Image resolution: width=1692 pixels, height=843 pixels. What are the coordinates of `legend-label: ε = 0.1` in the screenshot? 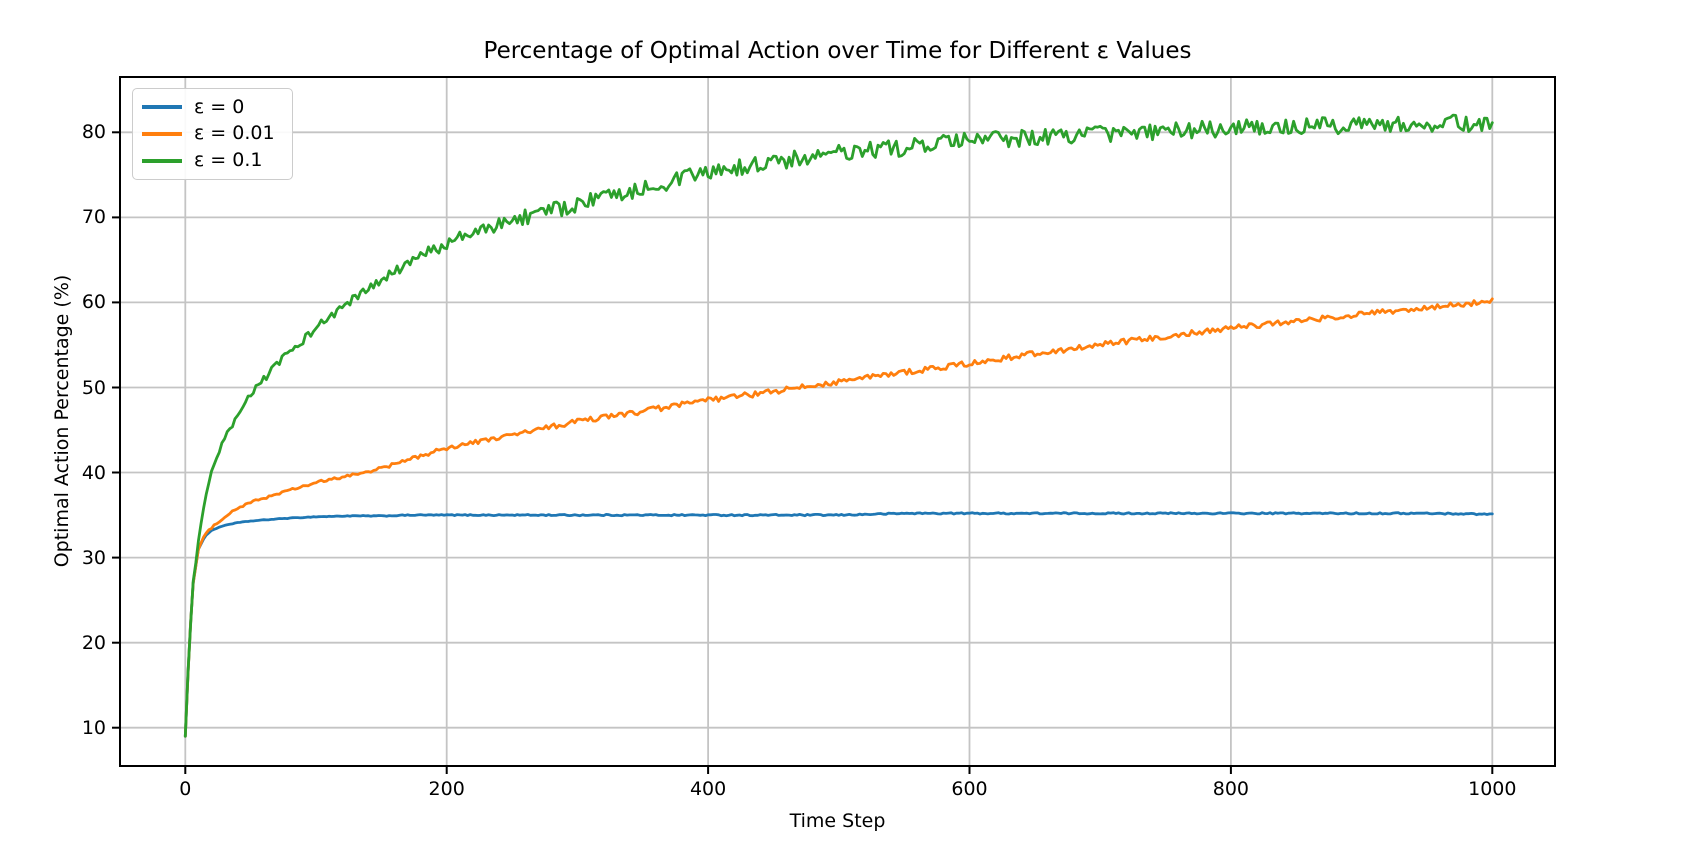 It's located at (228, 160).